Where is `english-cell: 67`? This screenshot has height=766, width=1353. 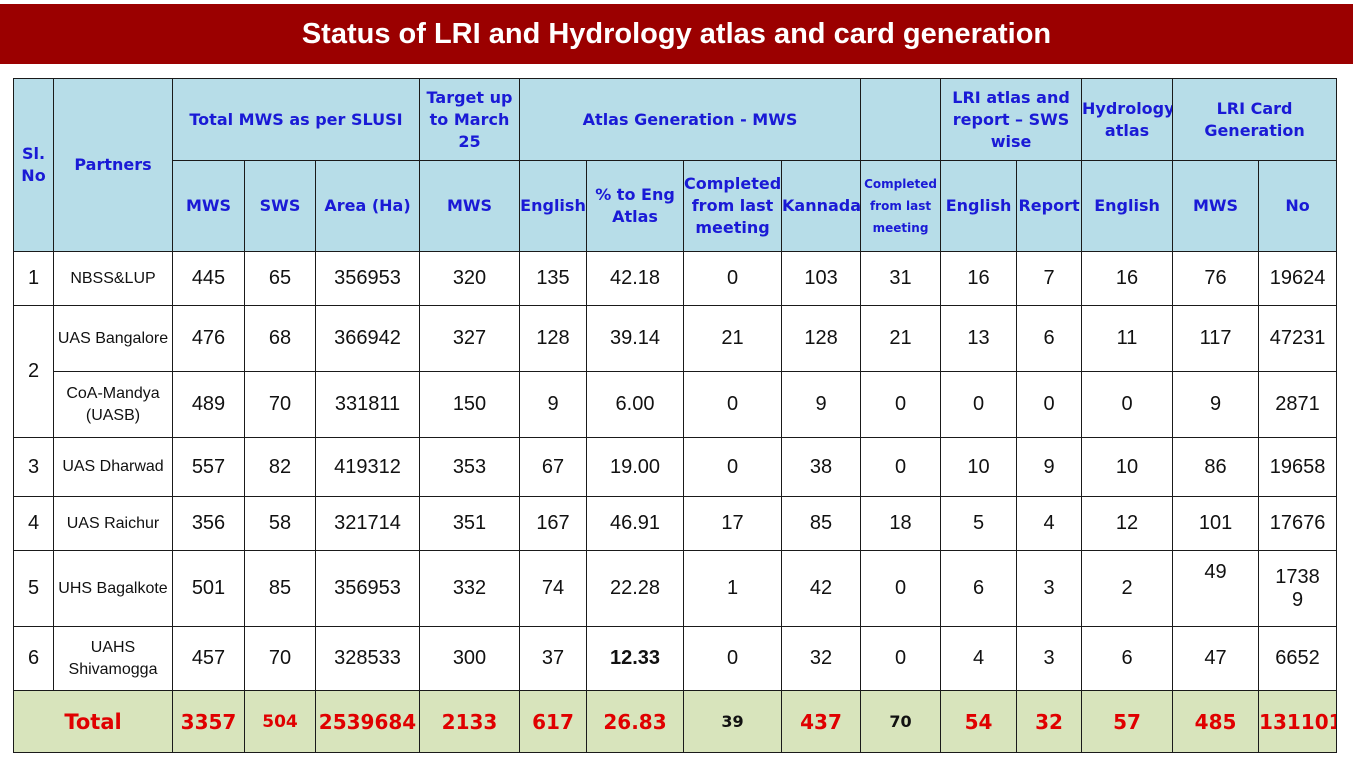
english-cell: 67 is located at coordinates (553, 467).